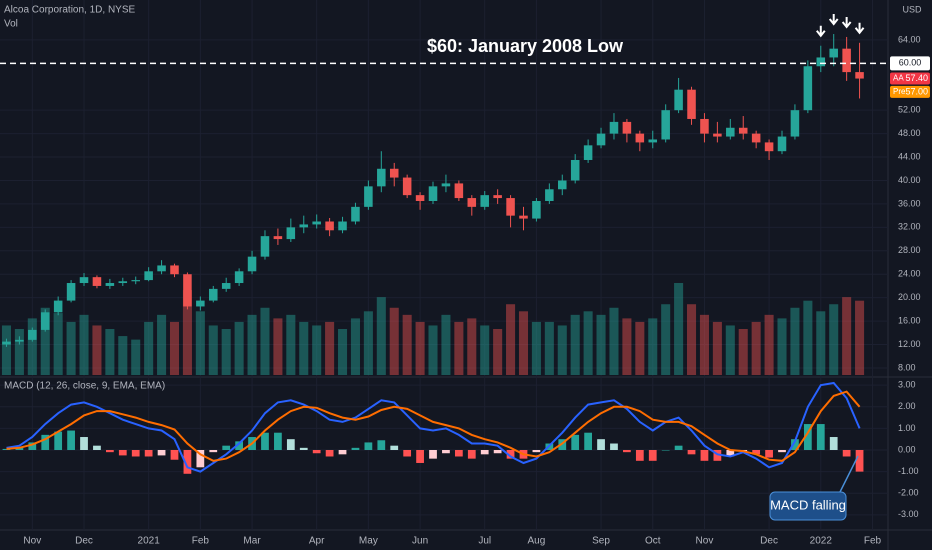 Image resolution: width=932 pixels, height=550 pixels. Describe the element at coordinates (537, 541) in the screenshot. I see `x-tick-label: Aug` at that location.